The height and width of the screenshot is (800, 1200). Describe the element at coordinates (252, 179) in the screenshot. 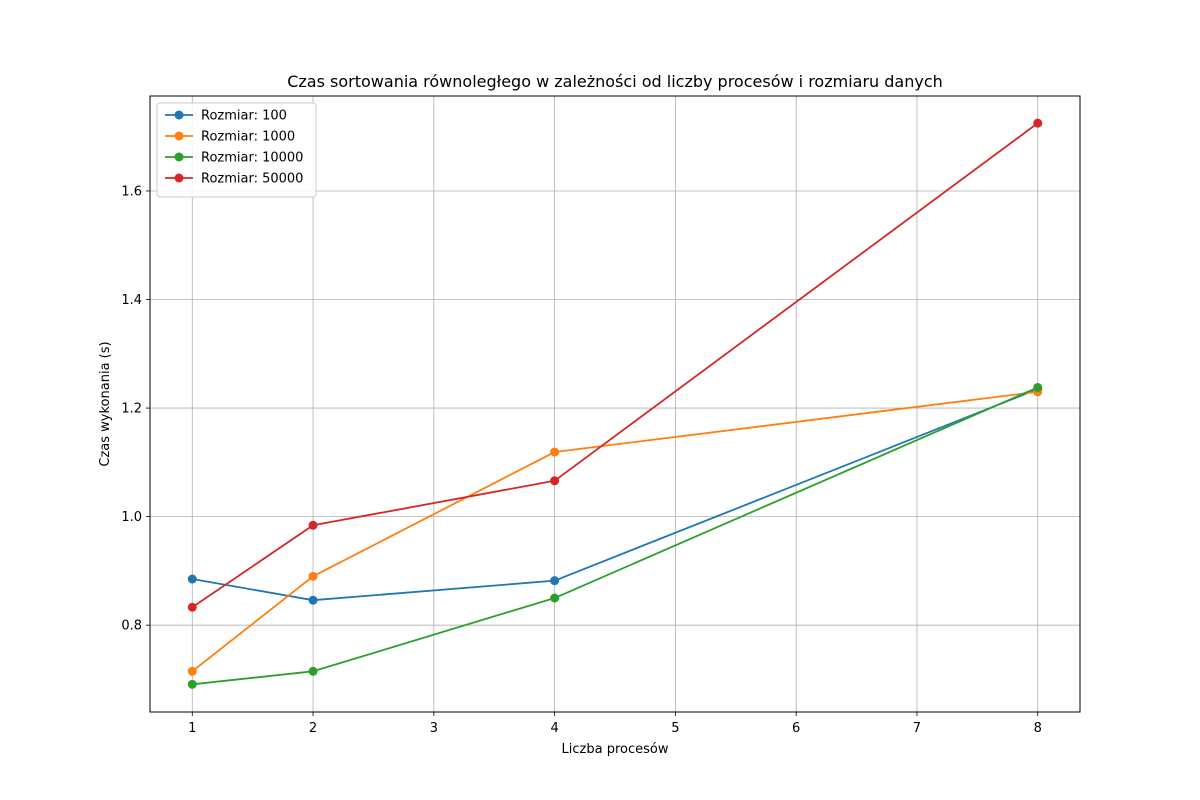

I see `legend-label: Rozmiar: 50000` at that location.